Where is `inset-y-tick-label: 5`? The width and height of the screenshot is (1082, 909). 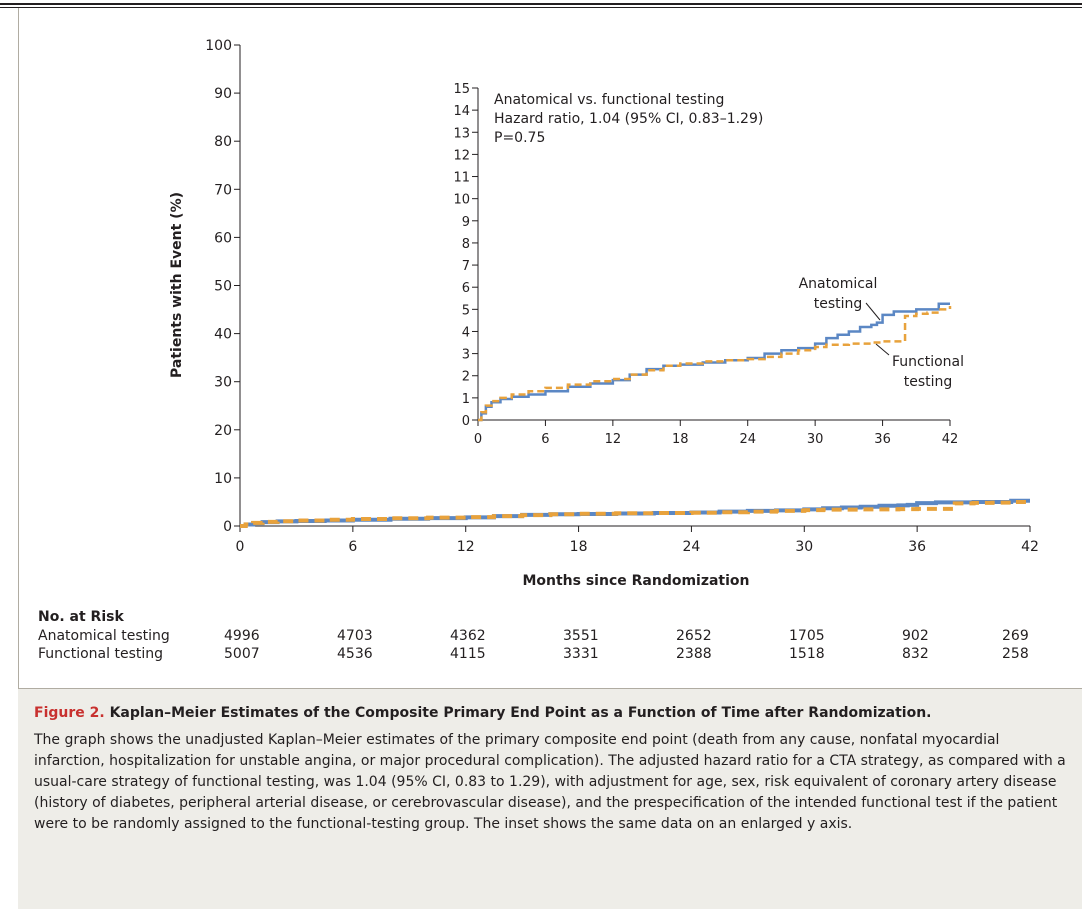 inset-y-tick-label: 5 is located at coordinates (466, 310).